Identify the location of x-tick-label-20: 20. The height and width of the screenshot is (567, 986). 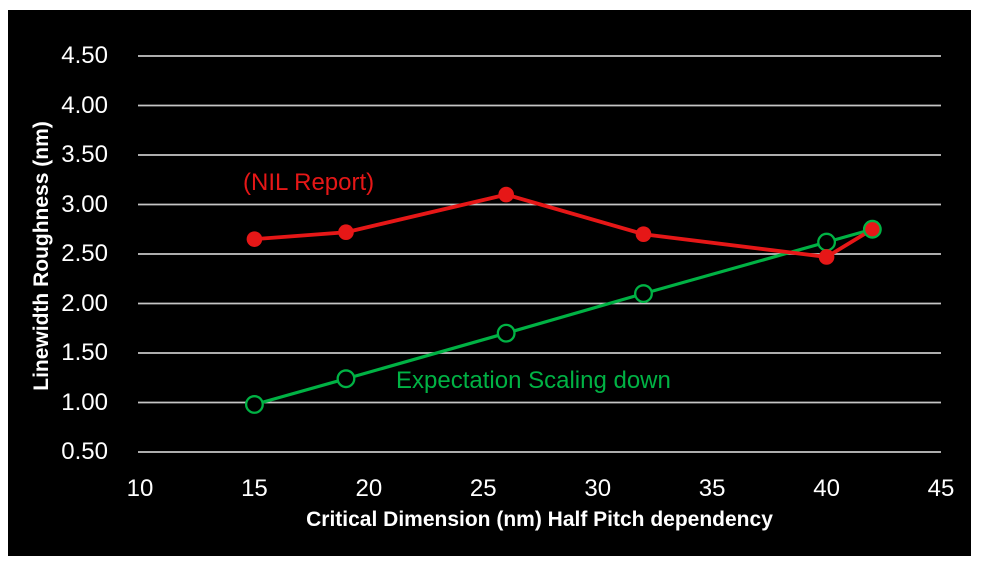
(369, 488).